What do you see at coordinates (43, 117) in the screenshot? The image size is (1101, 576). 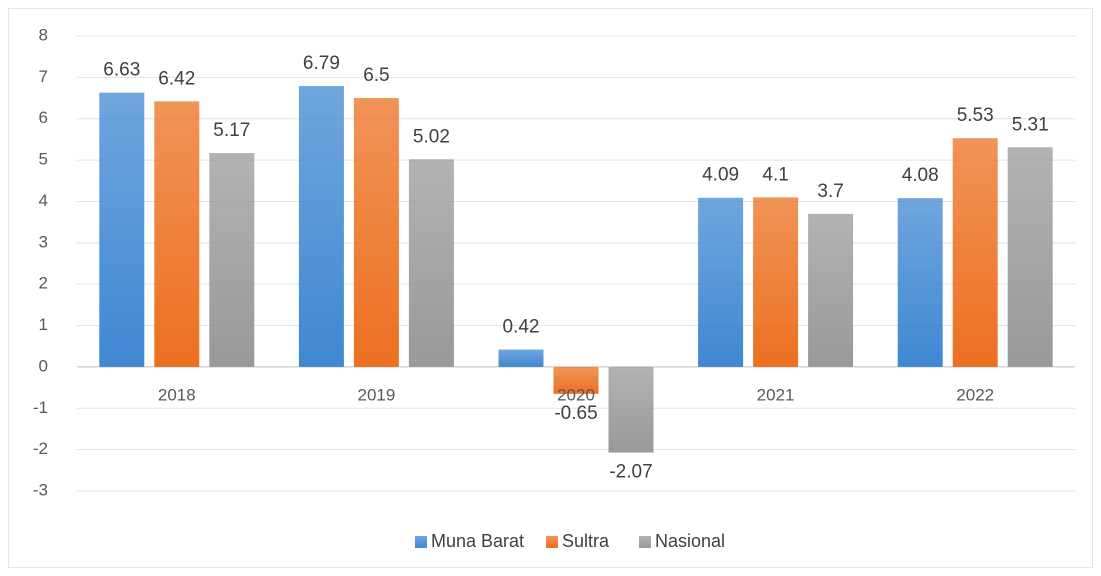 I see `y-tick-label: 6` at bounding box center [43, 117].